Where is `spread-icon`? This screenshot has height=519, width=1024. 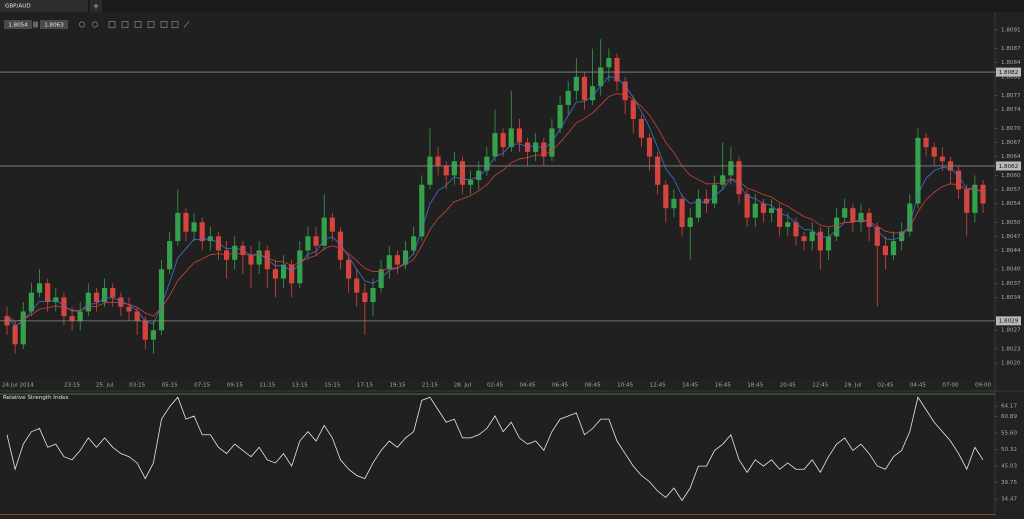
spread-icon is located at coordinates (35, 24).